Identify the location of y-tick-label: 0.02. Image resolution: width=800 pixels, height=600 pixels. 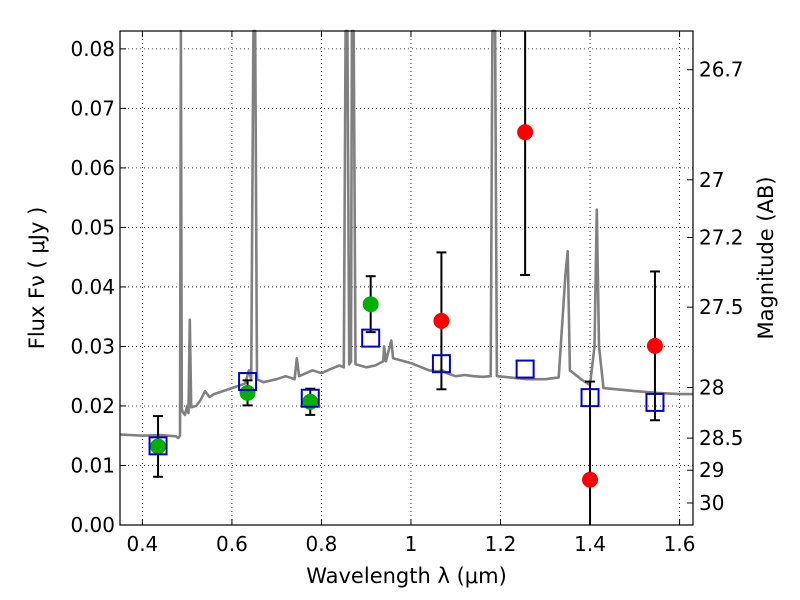
(92, 406).